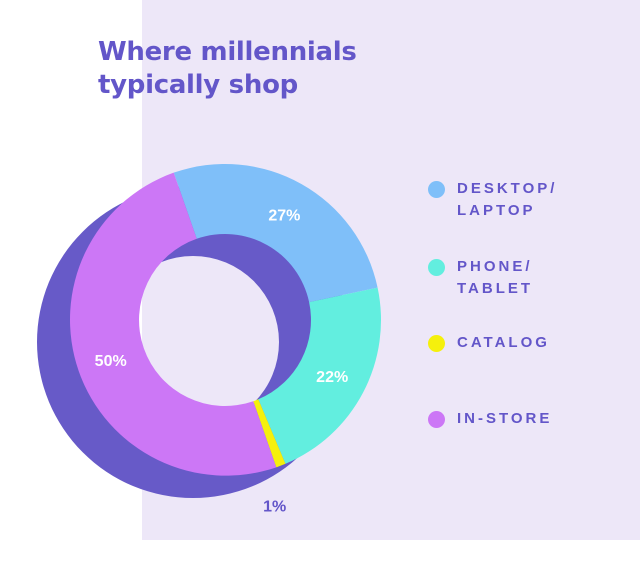 This screenshot has width=640, height=586. Describe the element at coordinates (507, 199) in the screenshot. I see `legend-label: DESKTOP/ LAPTOP` at that location.